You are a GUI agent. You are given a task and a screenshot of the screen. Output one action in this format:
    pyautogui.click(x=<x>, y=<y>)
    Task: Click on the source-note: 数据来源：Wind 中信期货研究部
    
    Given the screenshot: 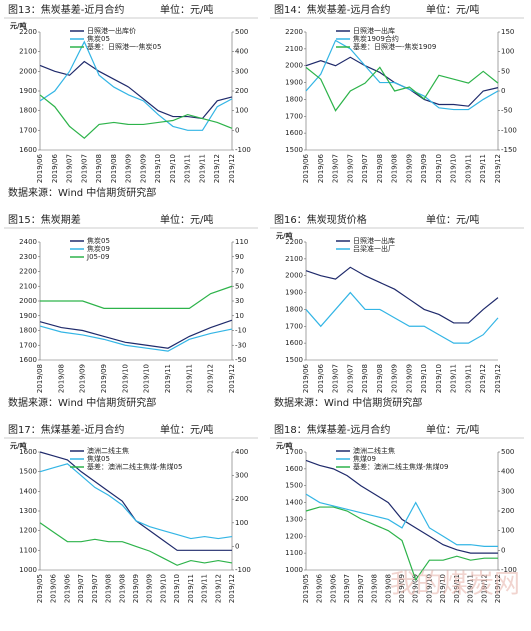 What is the action you would take?
    pyautogui.click(x=348, y=402)
    